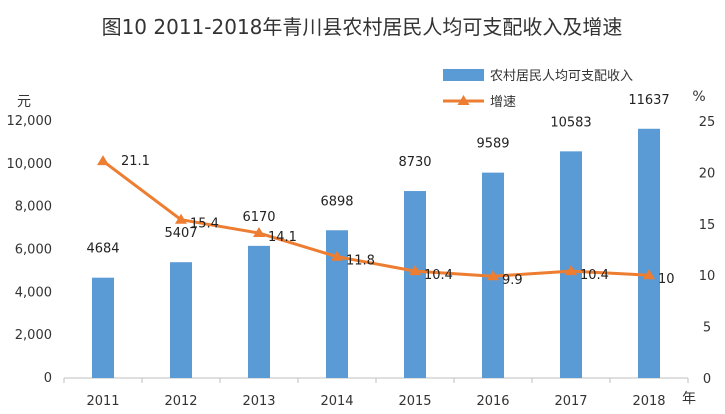 The height and width of the screenshot is (414, 725). What do you see at coordinates (282, 237) in the screenshot?
I see `line-data-label: 14.1` at bounding box center [282, 237].